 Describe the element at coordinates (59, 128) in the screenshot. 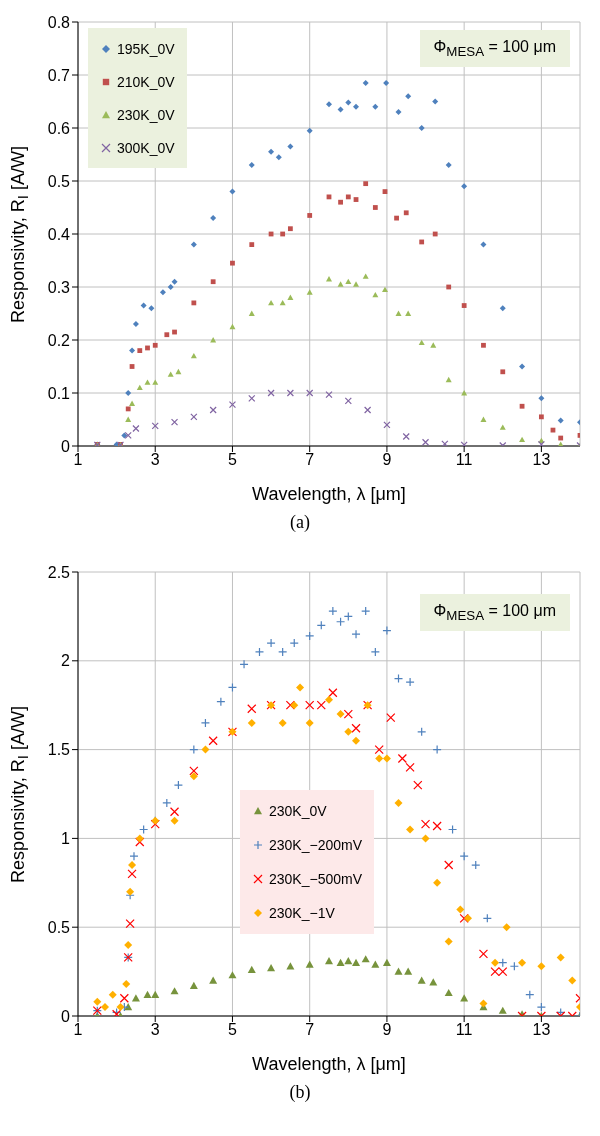

I see `y-tick-label: 0.6` at that location.